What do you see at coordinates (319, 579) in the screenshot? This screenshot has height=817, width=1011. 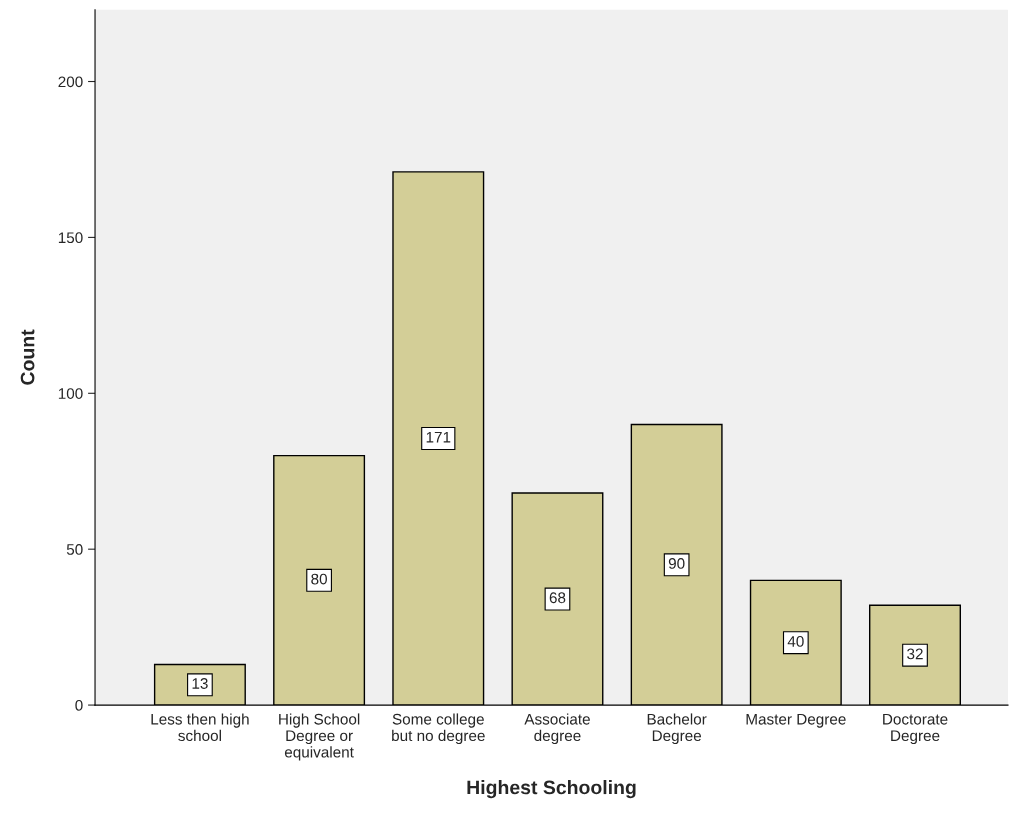 I see `data-label: 80` at bounding box center [319, 579].